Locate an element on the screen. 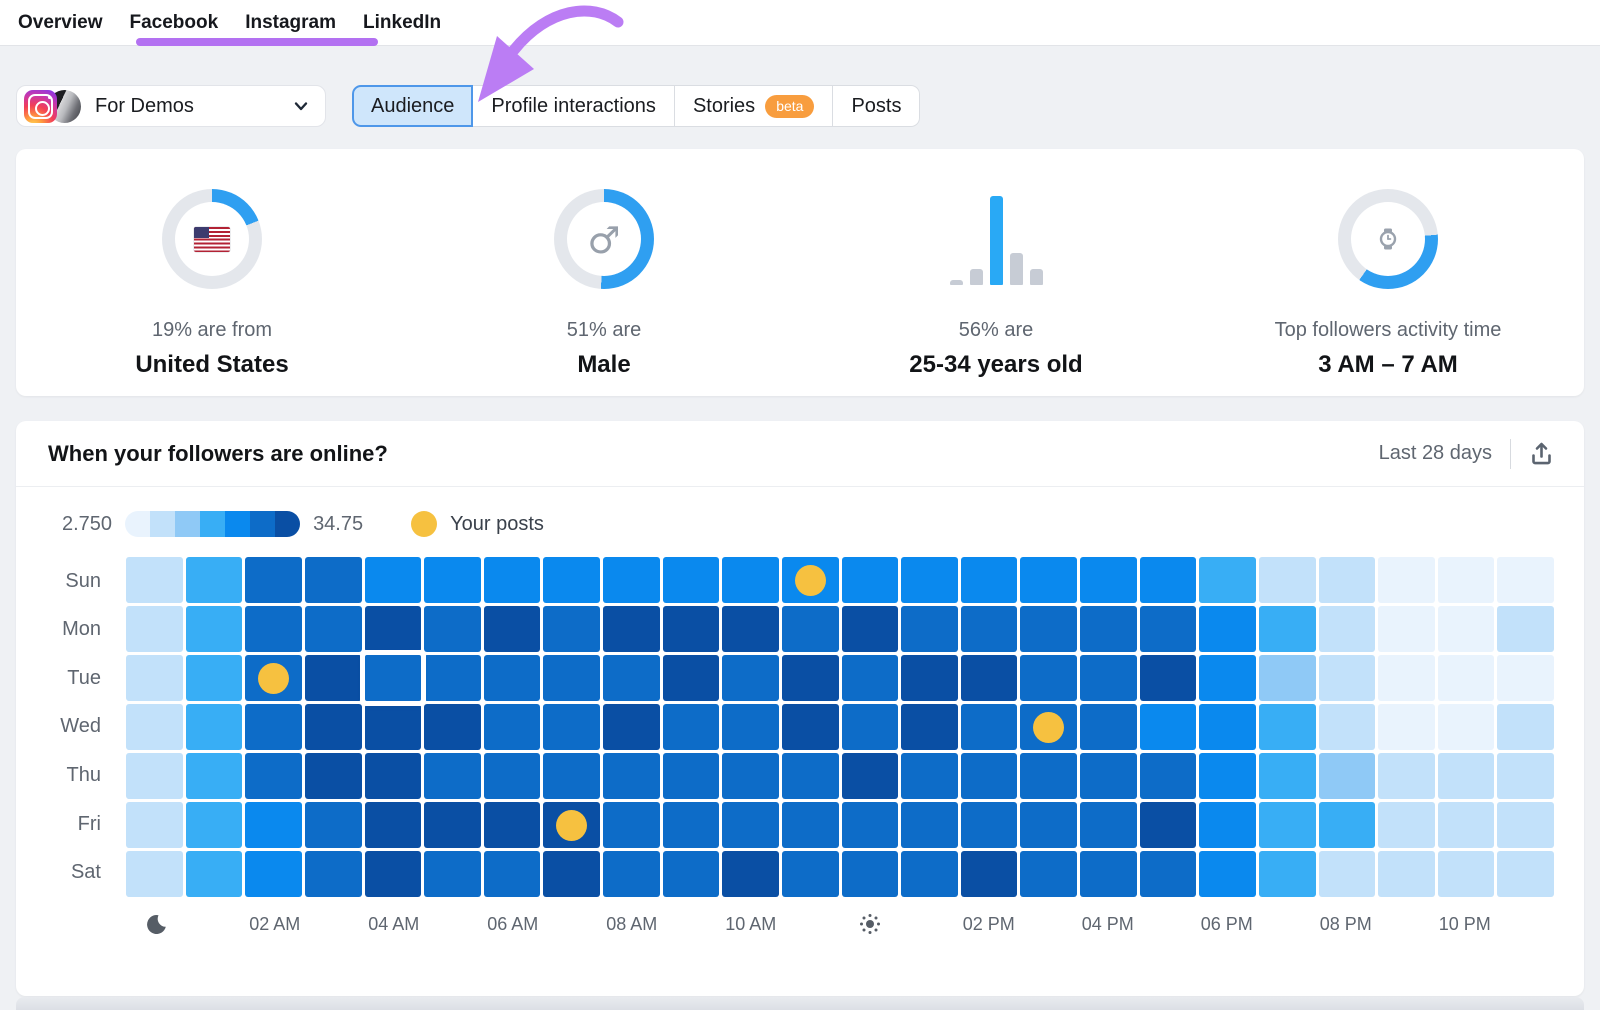 This screenshot has width=1600, height=1010. nav-item-facebook: Facebook is located at coordinates (174, 22).